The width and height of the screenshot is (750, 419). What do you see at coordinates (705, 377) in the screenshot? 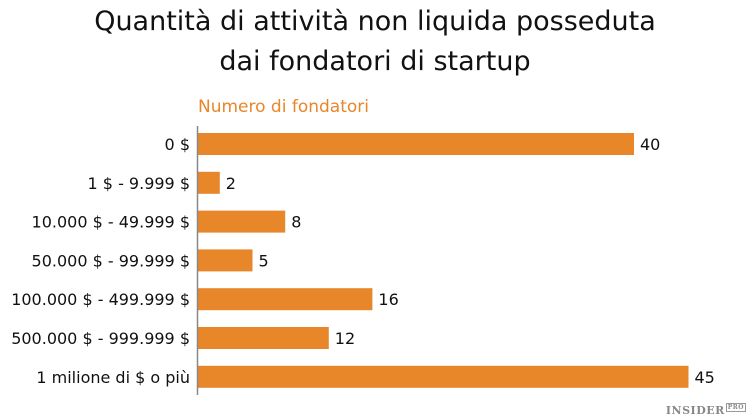
I see `data-label: 45` at bounding box center [705, 377].